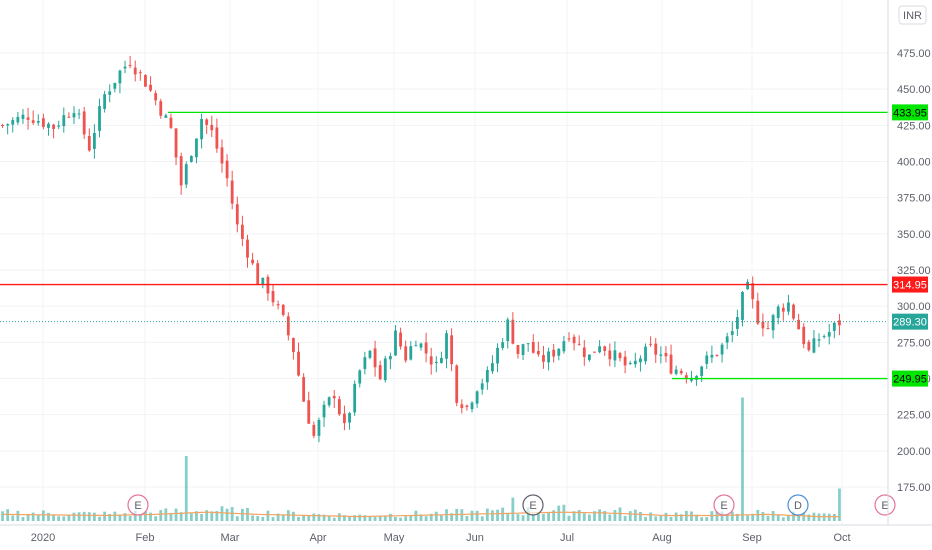  Describe the element at coordinates (798, 505) in the screenshot. I see `event-marker: D` at that location.